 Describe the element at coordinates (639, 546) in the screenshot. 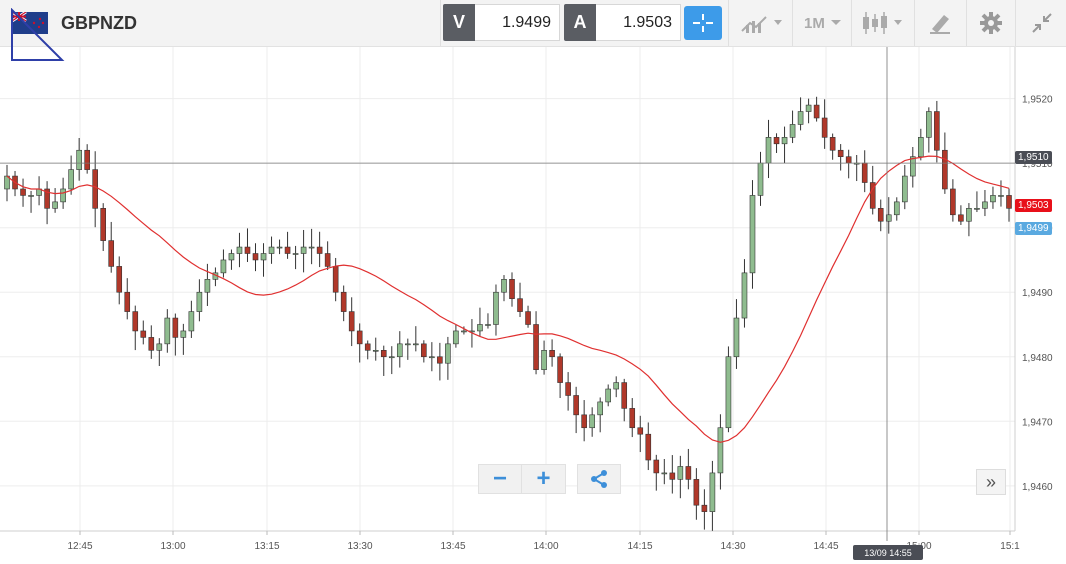

I see `x-tick-label: 14:15` at that location.